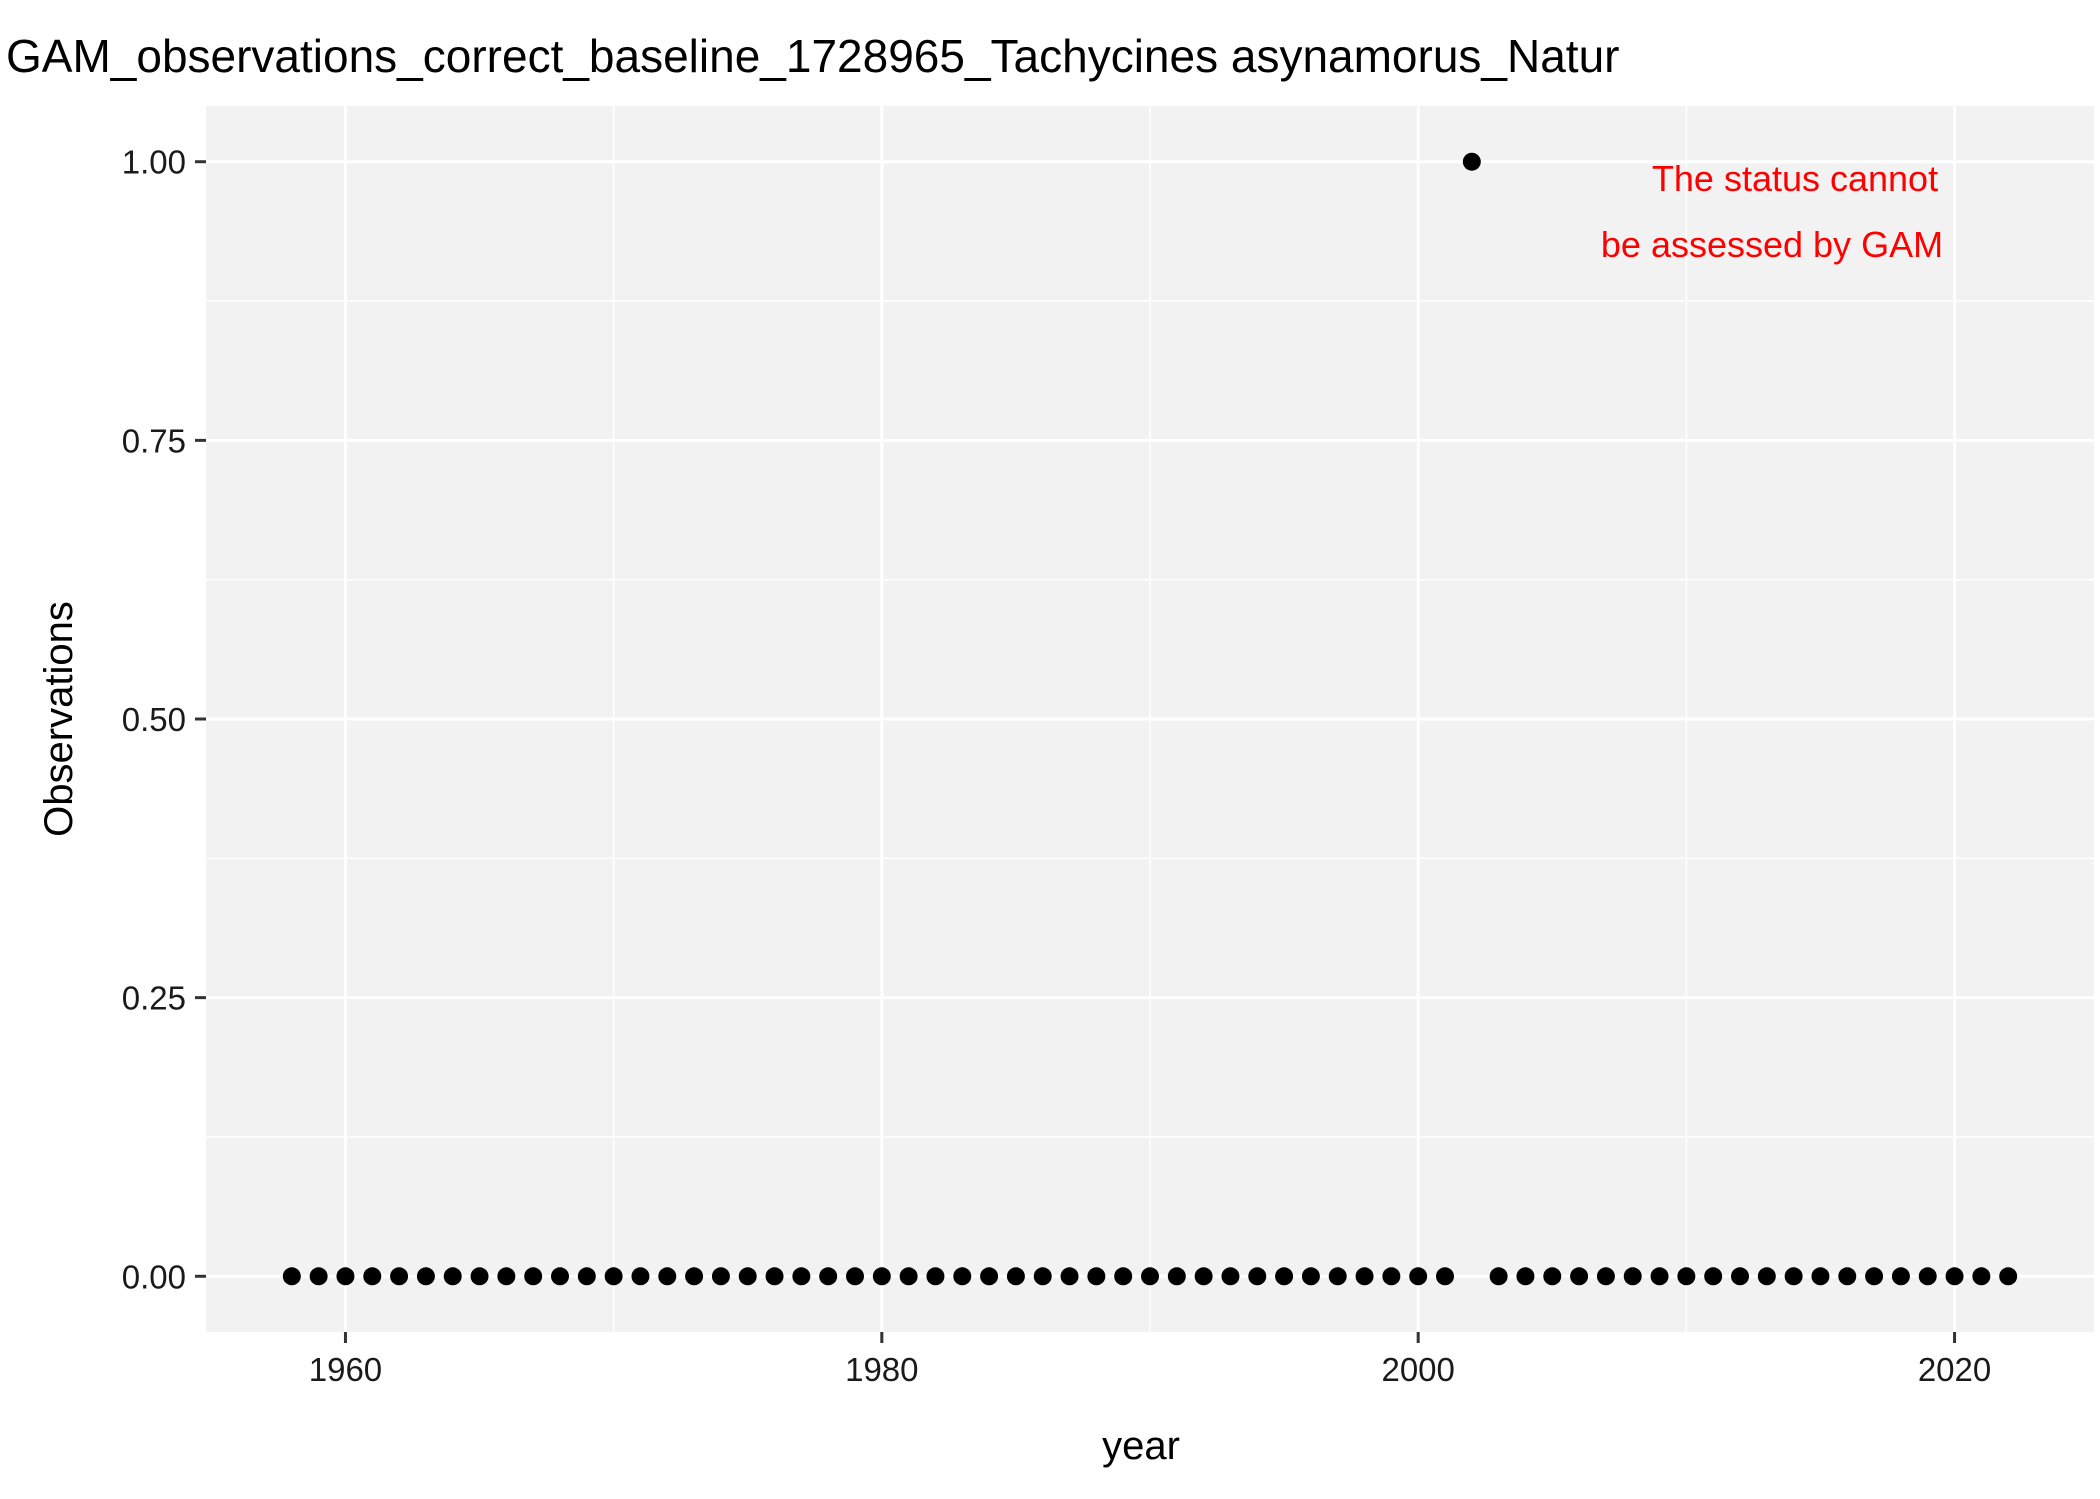  What do you see at coordinates (1954, 1369) in the screenshot?
I see `x-tick-label: 2020` at bounding box center [1954, 1369].